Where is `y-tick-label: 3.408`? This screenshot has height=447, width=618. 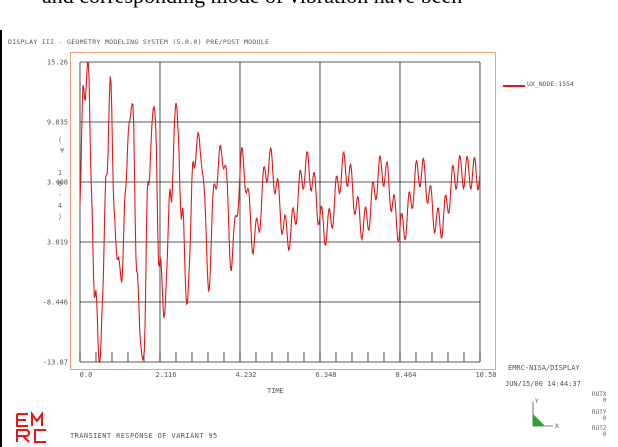
y-tick-label: 3.408 is located at coordinates (57, 183).